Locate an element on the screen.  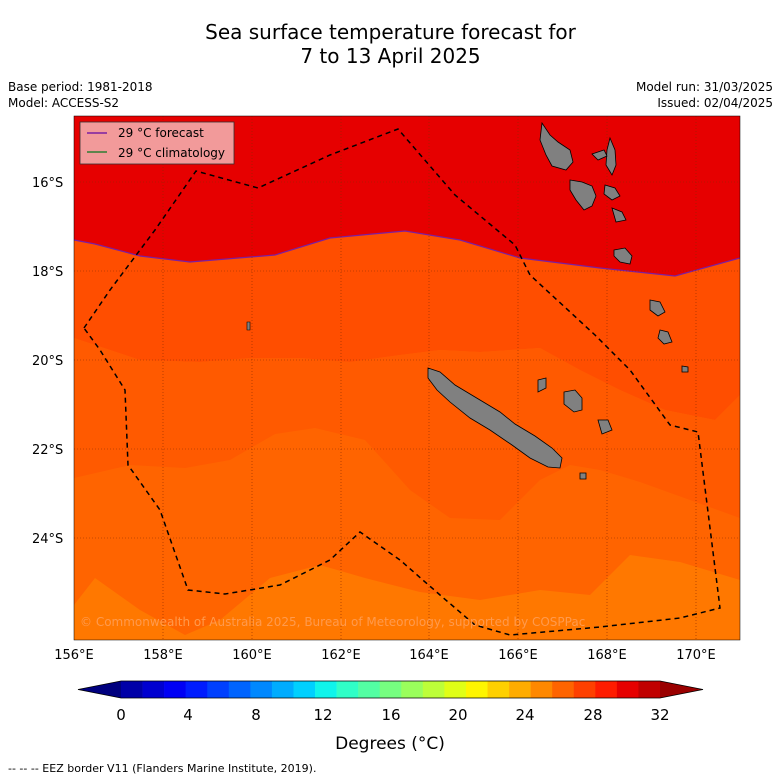
colorbar-under-arrow is located at coordinates (99, 689).